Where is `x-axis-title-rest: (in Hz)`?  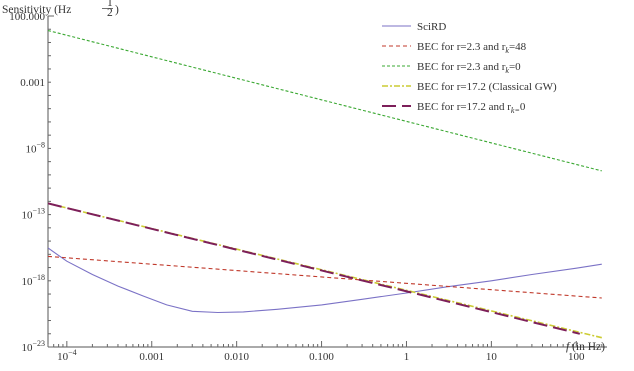 x-axis-title-rest: (in Hz) is located at coordinates (587, 347).